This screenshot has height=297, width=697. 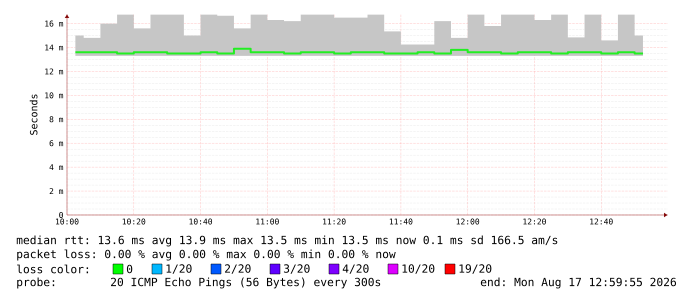 I want to click on text: end: Mon Aug 17 12:59:55 2026, so click(x=578, y=283).